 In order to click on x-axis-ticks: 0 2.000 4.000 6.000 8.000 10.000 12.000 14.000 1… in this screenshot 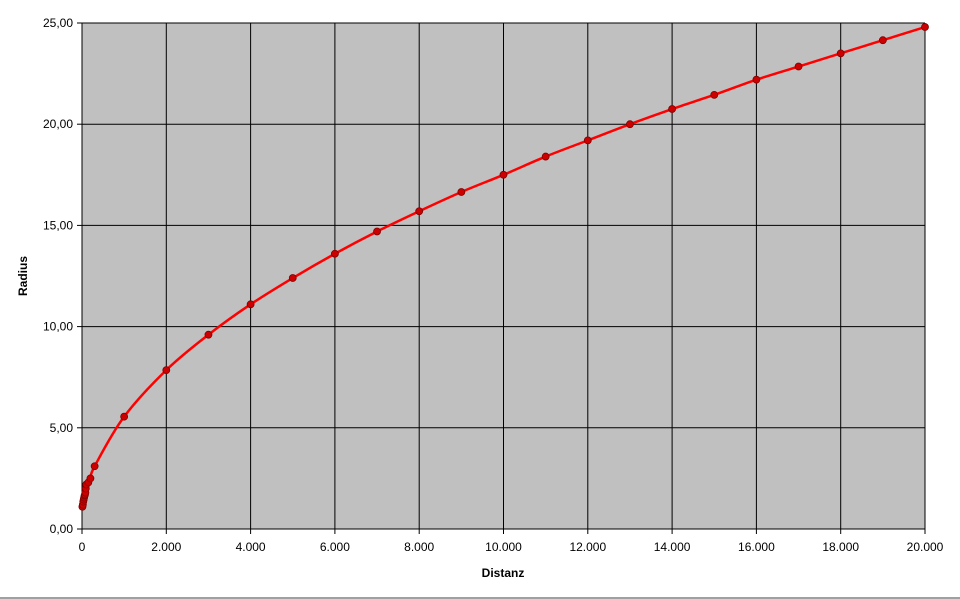, I will do `click(511, 541)`.